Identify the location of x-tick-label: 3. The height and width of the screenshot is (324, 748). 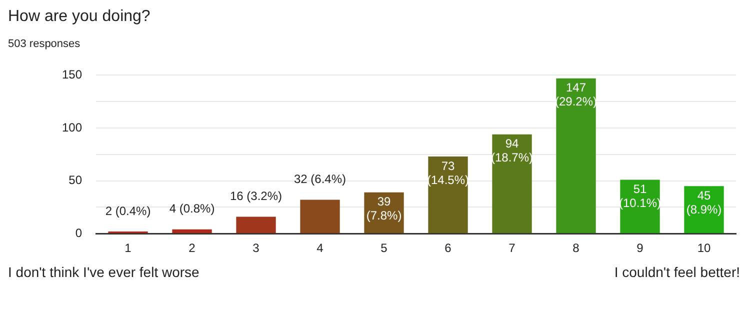
(256, 248).